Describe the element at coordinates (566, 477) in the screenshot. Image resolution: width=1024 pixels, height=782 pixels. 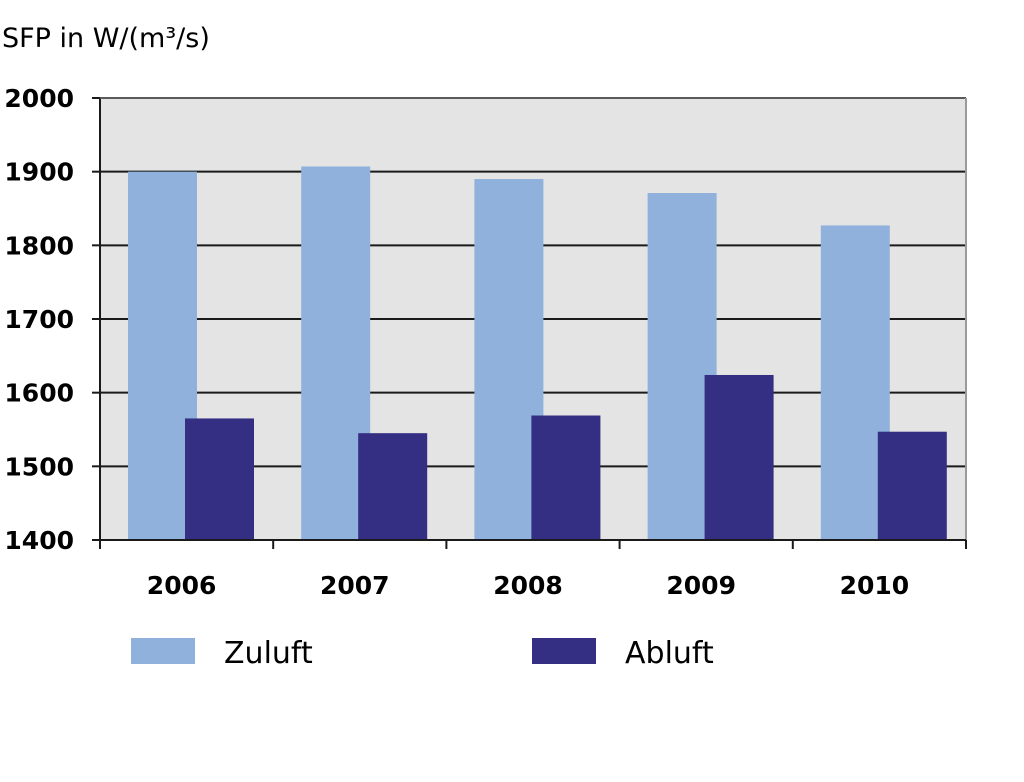
I see `bar-abluft-2008` at that location.